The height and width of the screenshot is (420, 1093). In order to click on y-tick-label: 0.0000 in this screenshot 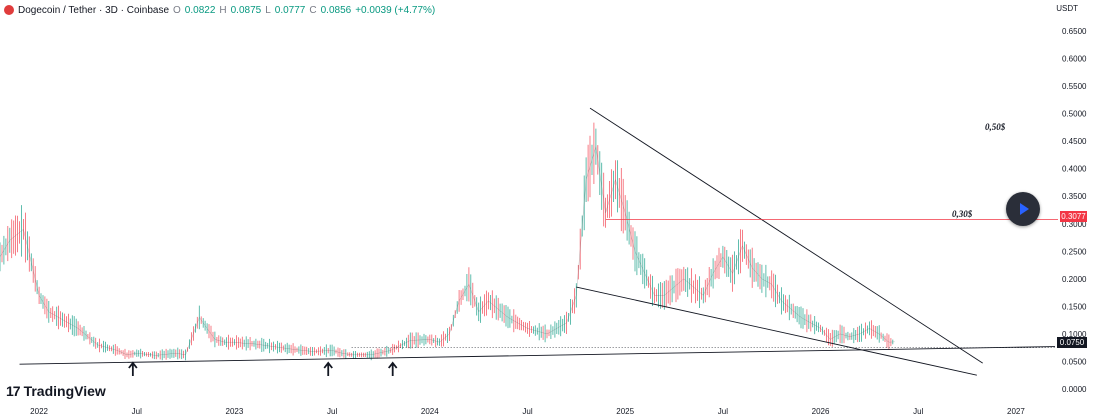, I will do `click(1074, 389)`.